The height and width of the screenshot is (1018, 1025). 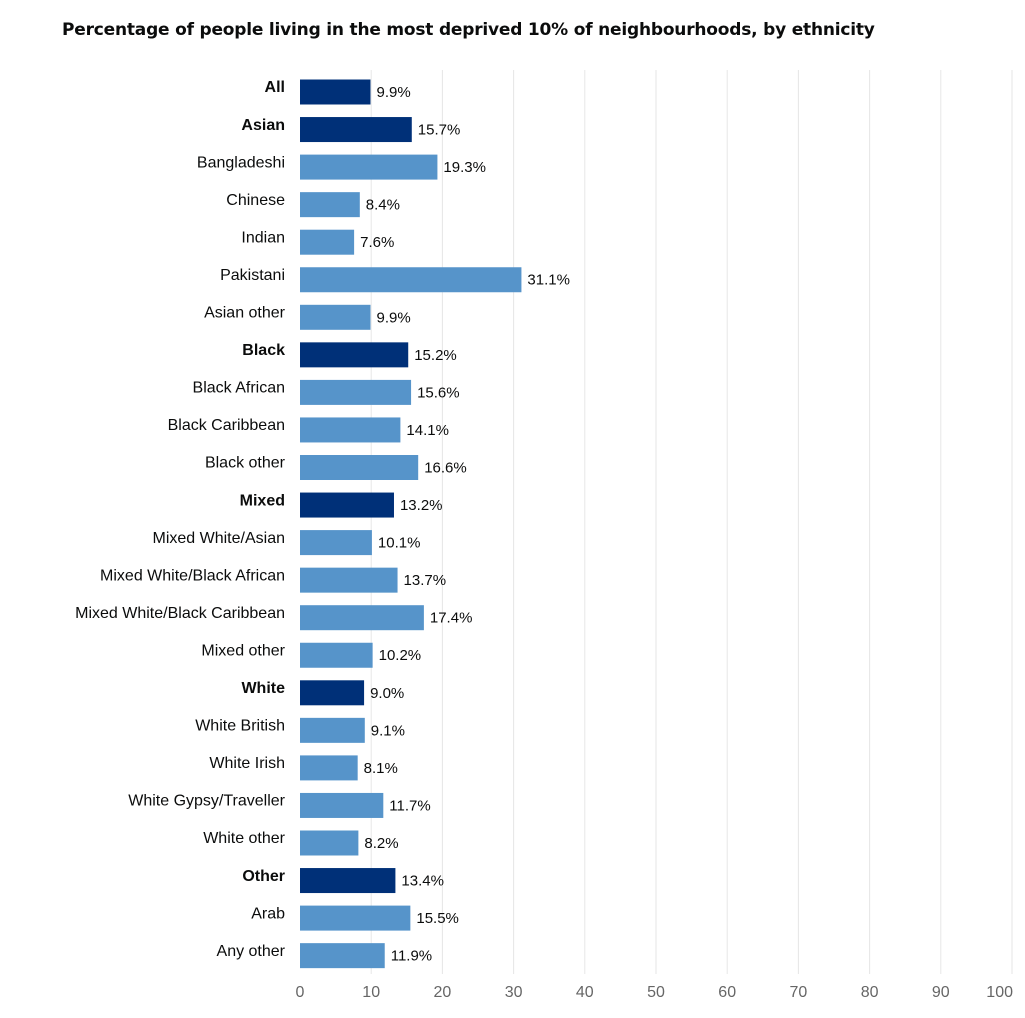 What do you see at coordinates (799, 992) in the screenshot?
I see `x-tick-label: 70` at bounding box center [799, 992].